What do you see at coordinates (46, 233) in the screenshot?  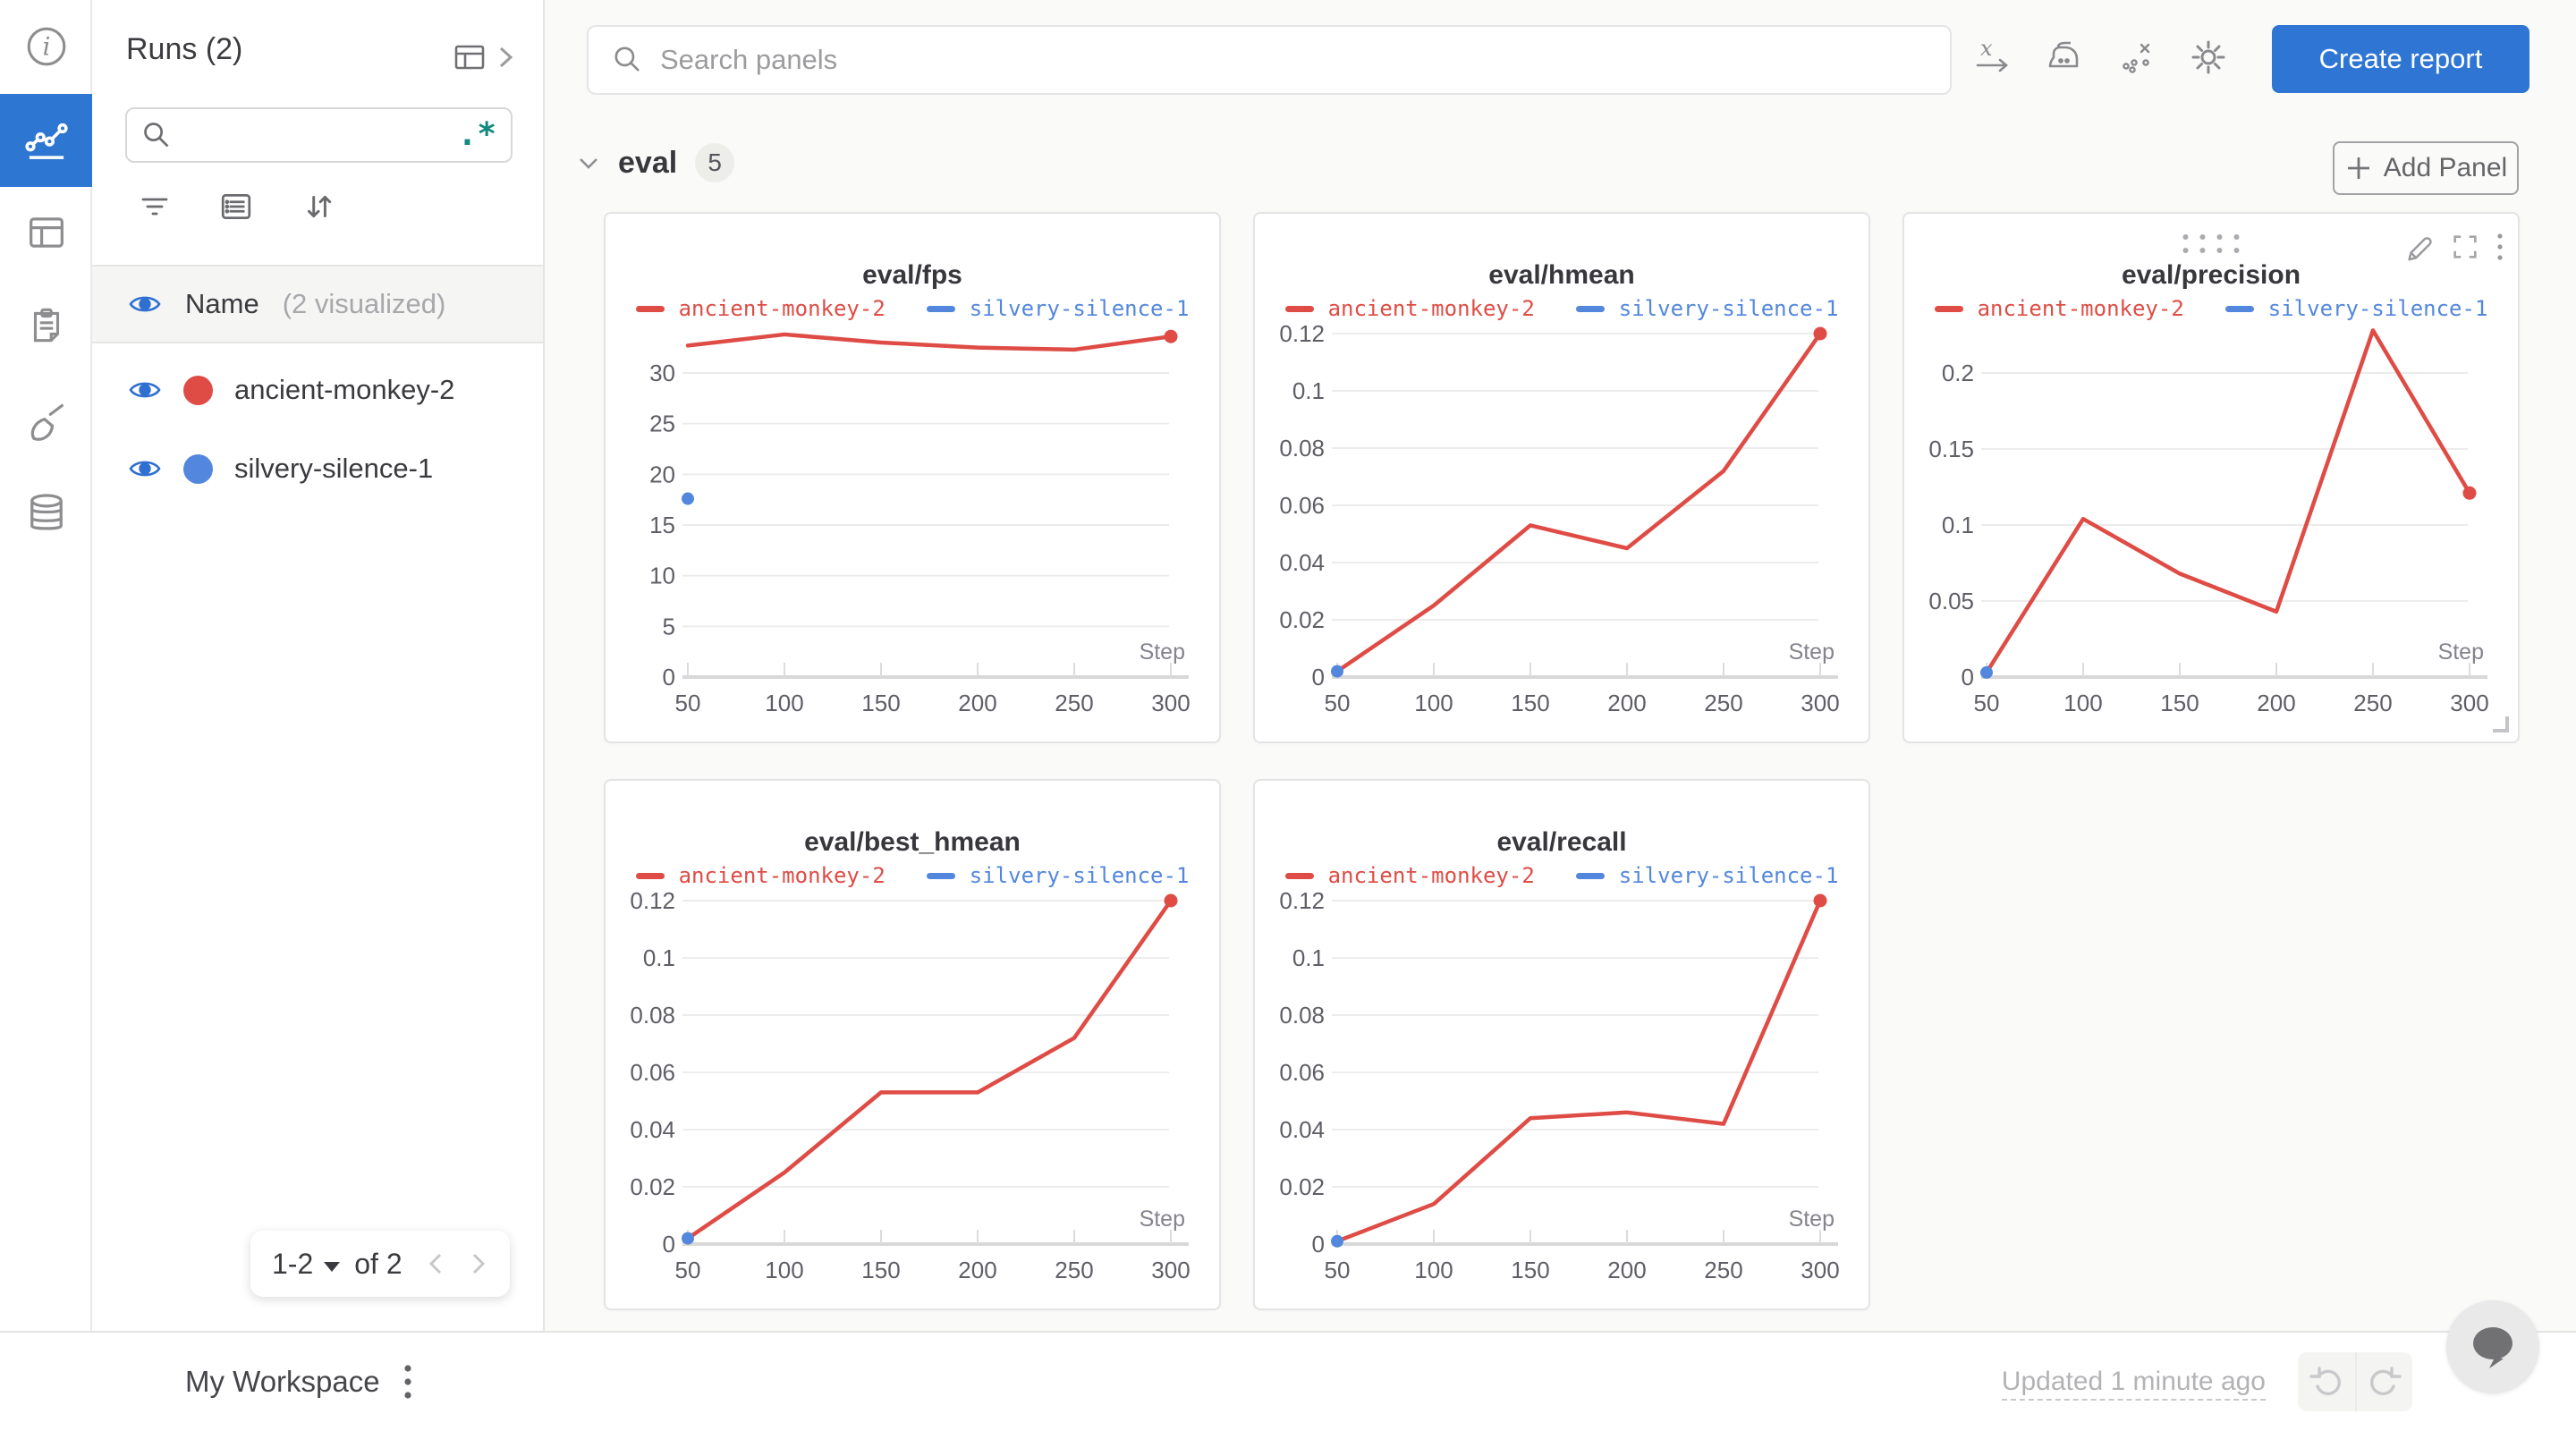 I see `rail-item-runs-table` at bounding box center [46, 233].